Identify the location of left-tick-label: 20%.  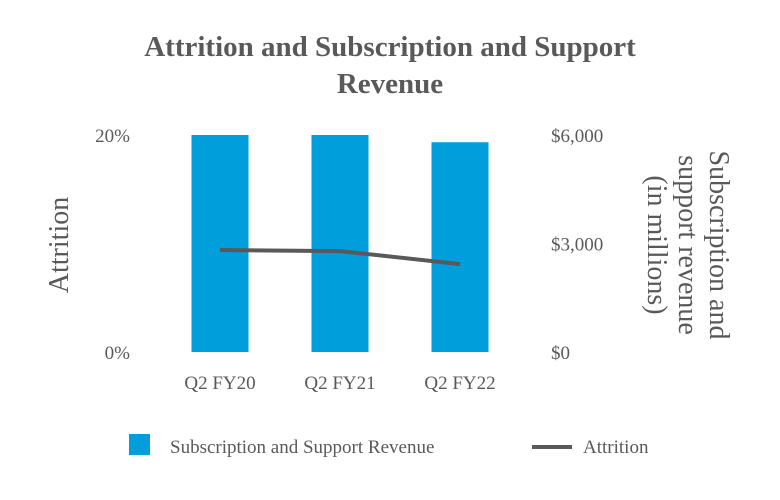
(112, 136).